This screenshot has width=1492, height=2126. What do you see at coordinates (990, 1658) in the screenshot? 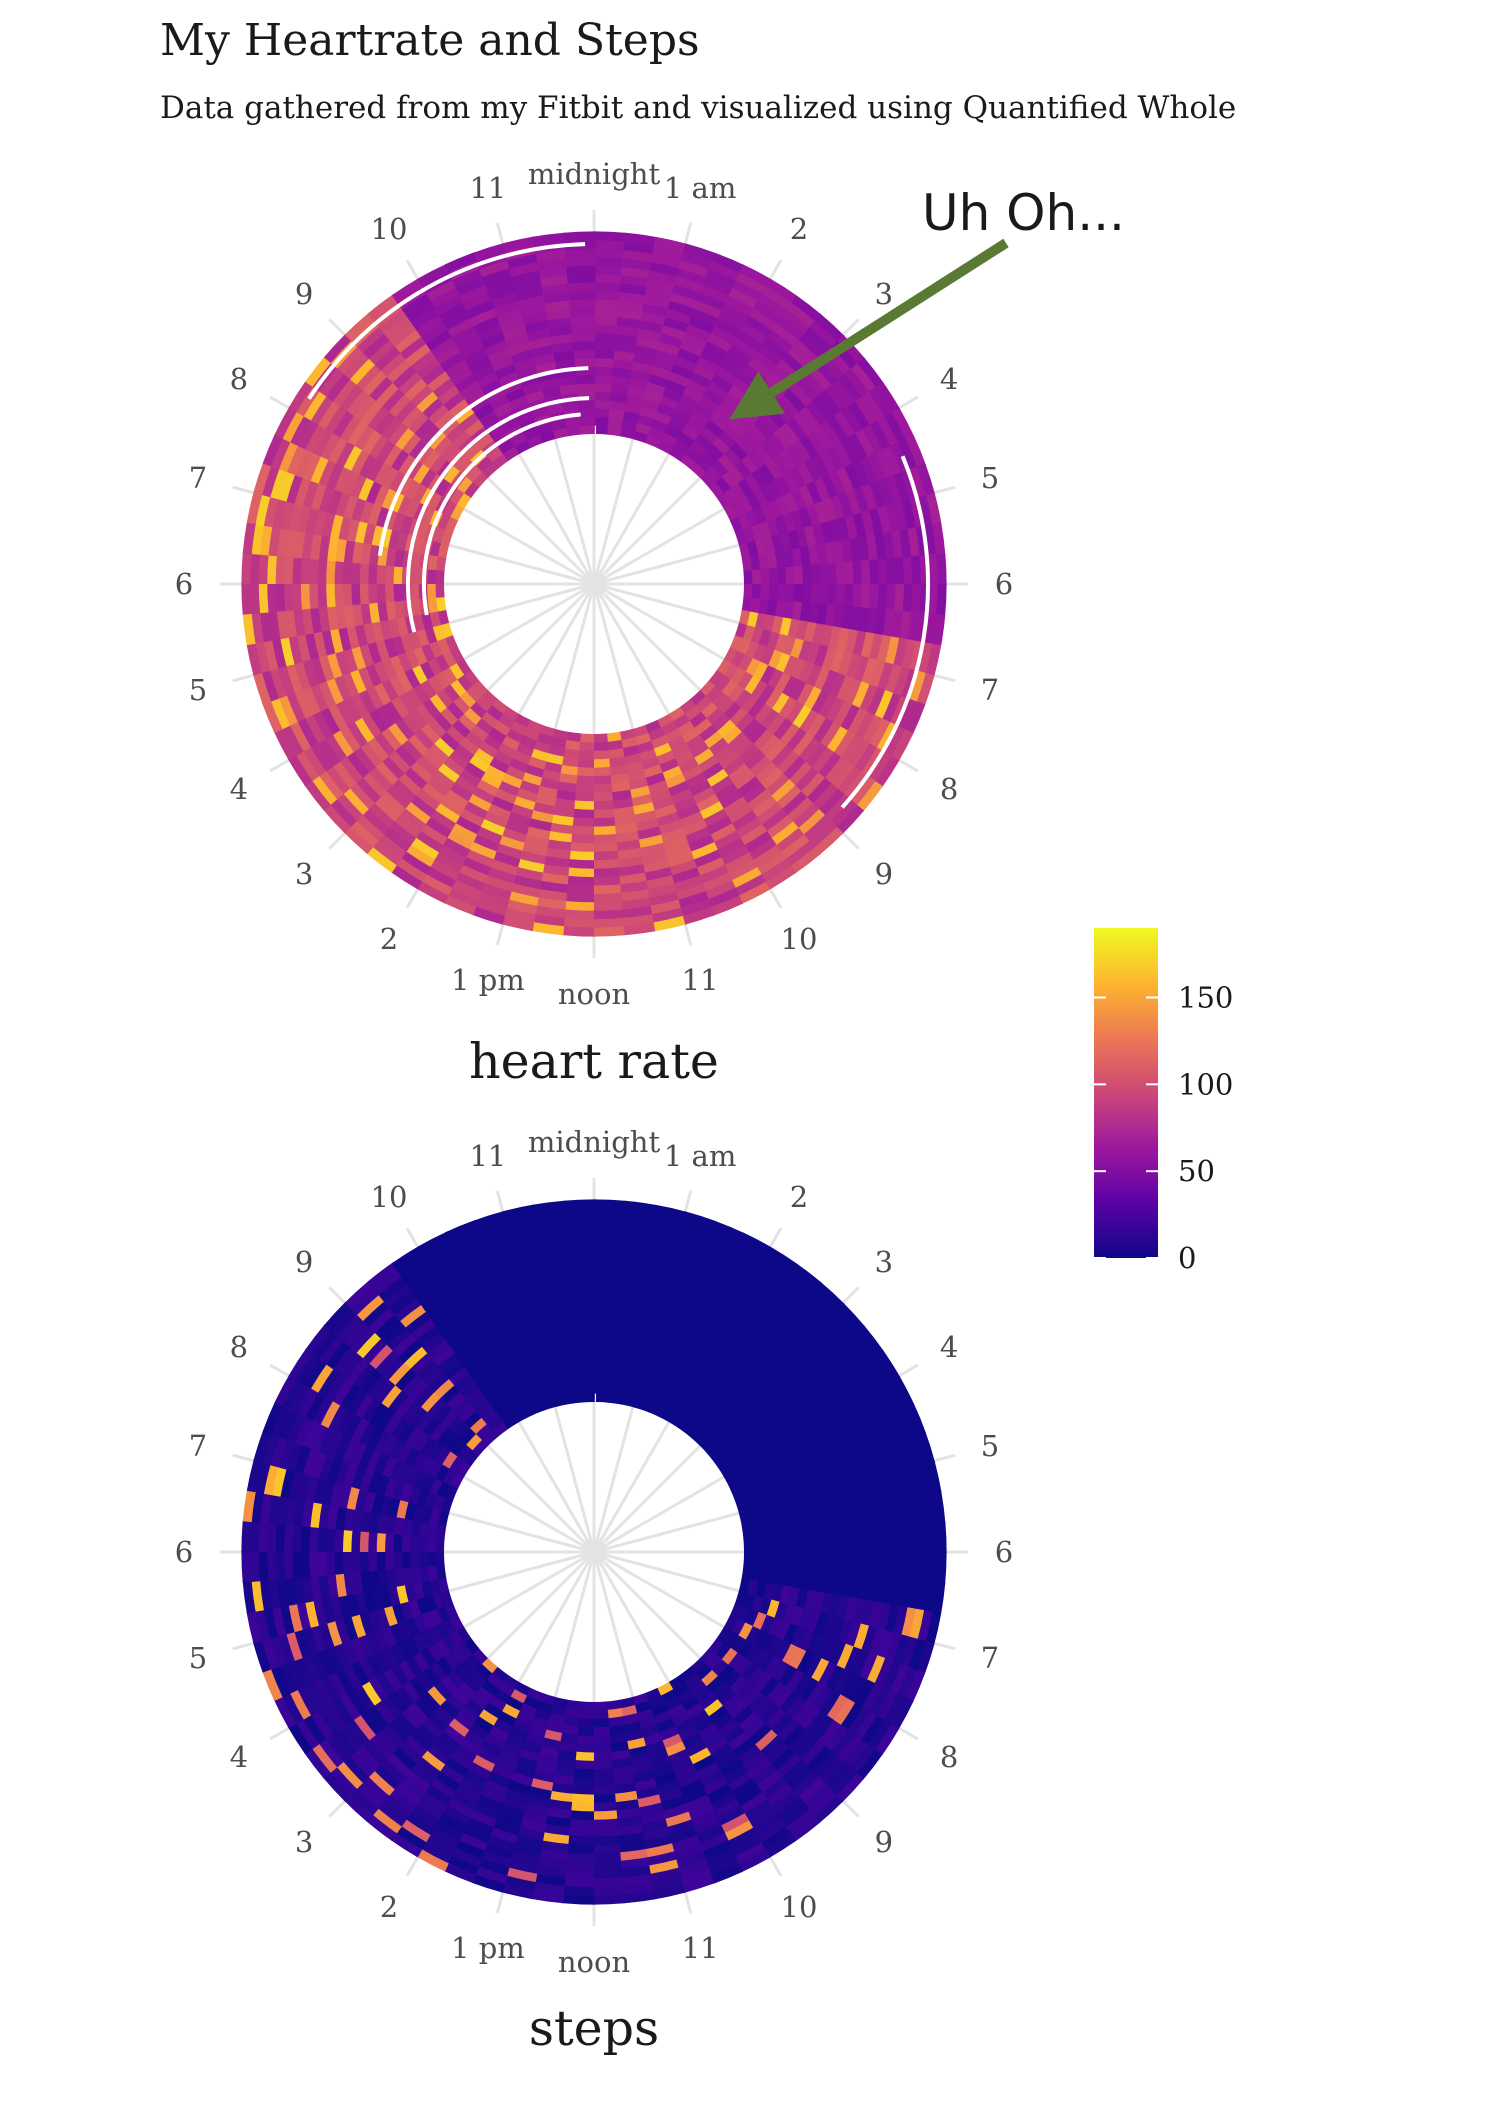
I see `hour-label: 7` at bounding box center [990, 1658].